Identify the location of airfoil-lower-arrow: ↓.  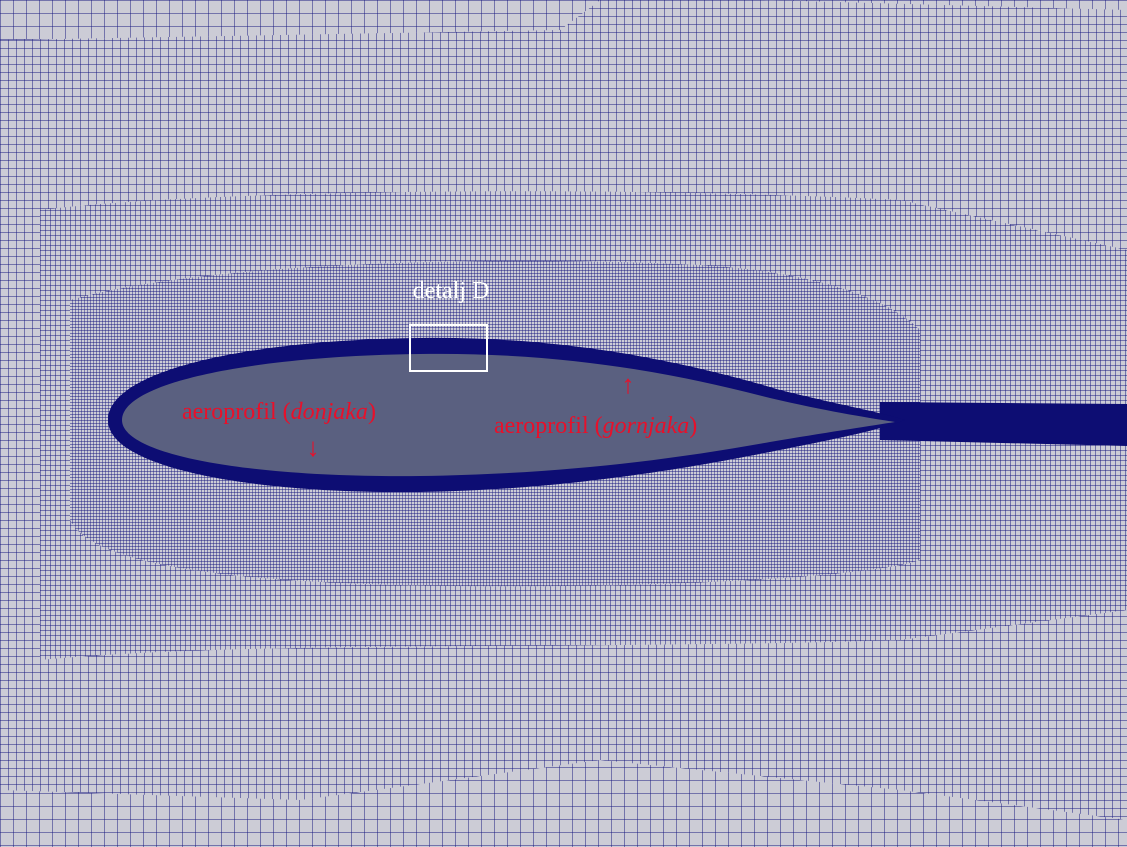
(313, 447).